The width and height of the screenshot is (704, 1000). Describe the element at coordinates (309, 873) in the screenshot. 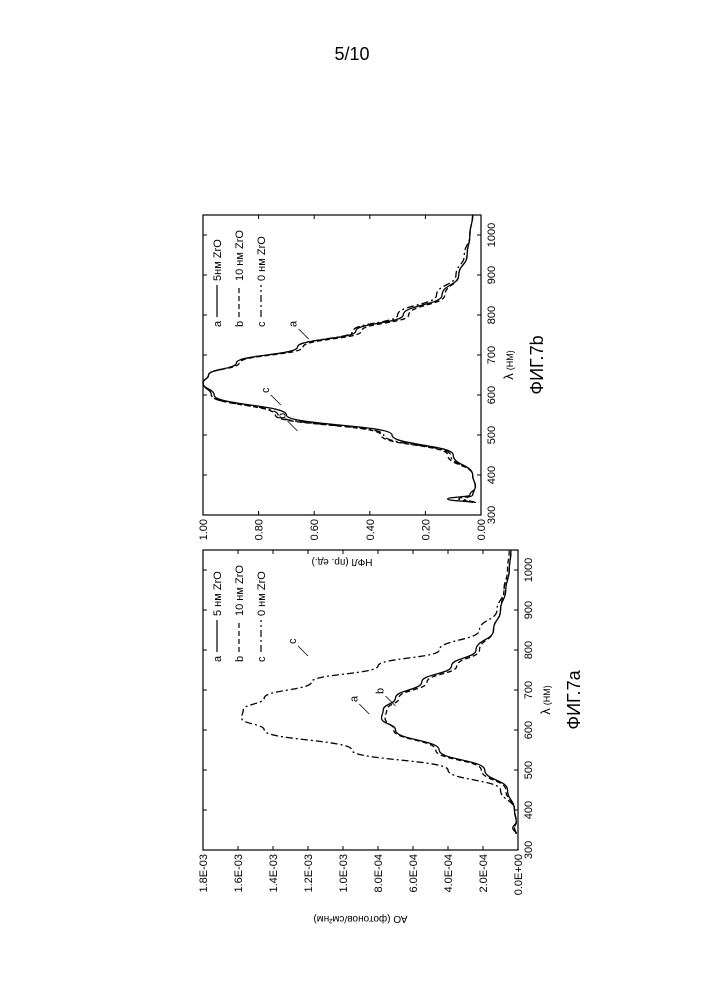

I see `y-tick-label: 1.2E-03` at that location.